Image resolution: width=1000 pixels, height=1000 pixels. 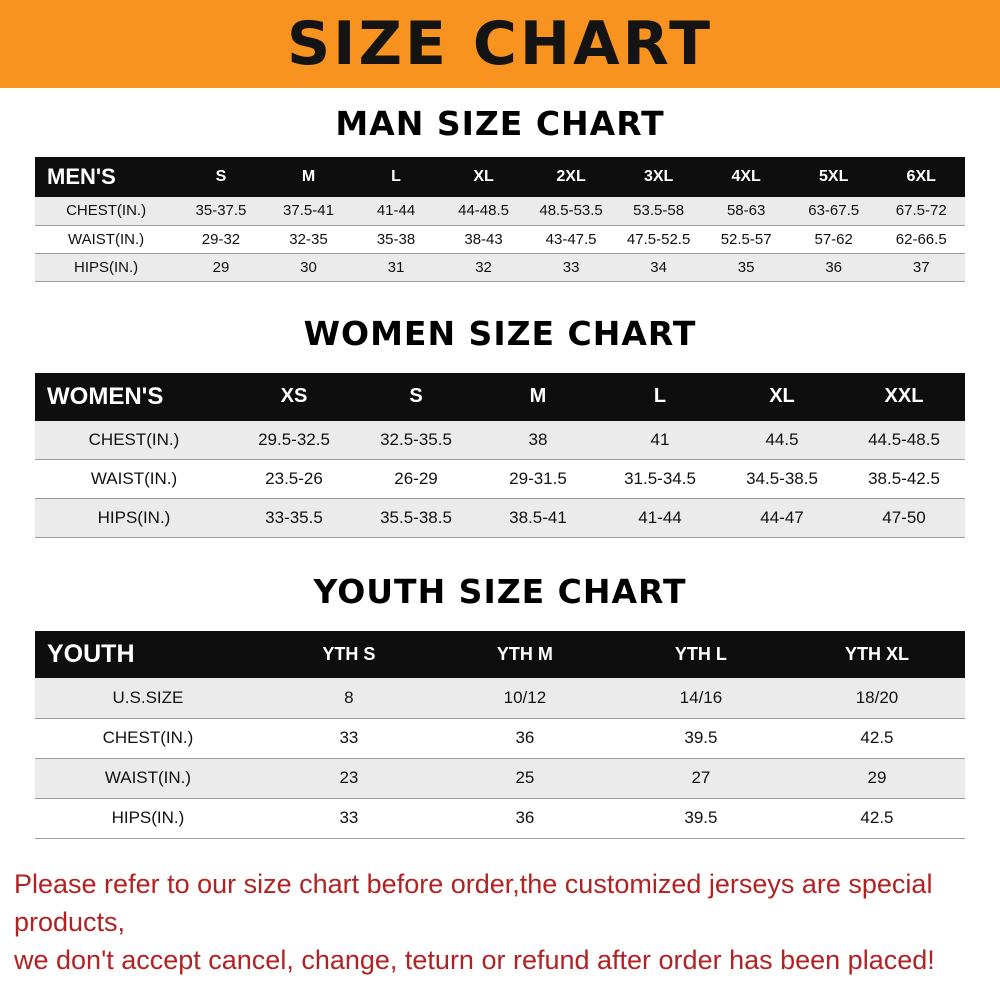 I want to click on column-header-cell: S, so click(x=221, y=176).